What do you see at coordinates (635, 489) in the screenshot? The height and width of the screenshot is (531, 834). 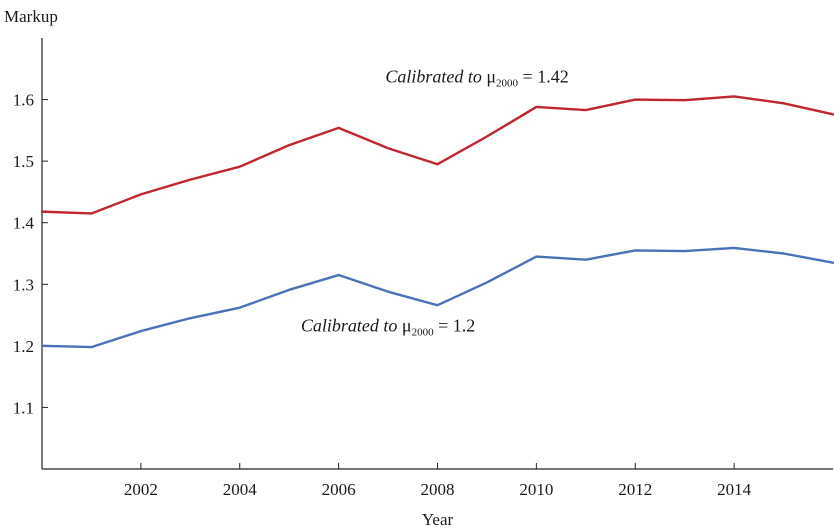 I see `x-tick-label: 2012` at bounding box center [635, 489].